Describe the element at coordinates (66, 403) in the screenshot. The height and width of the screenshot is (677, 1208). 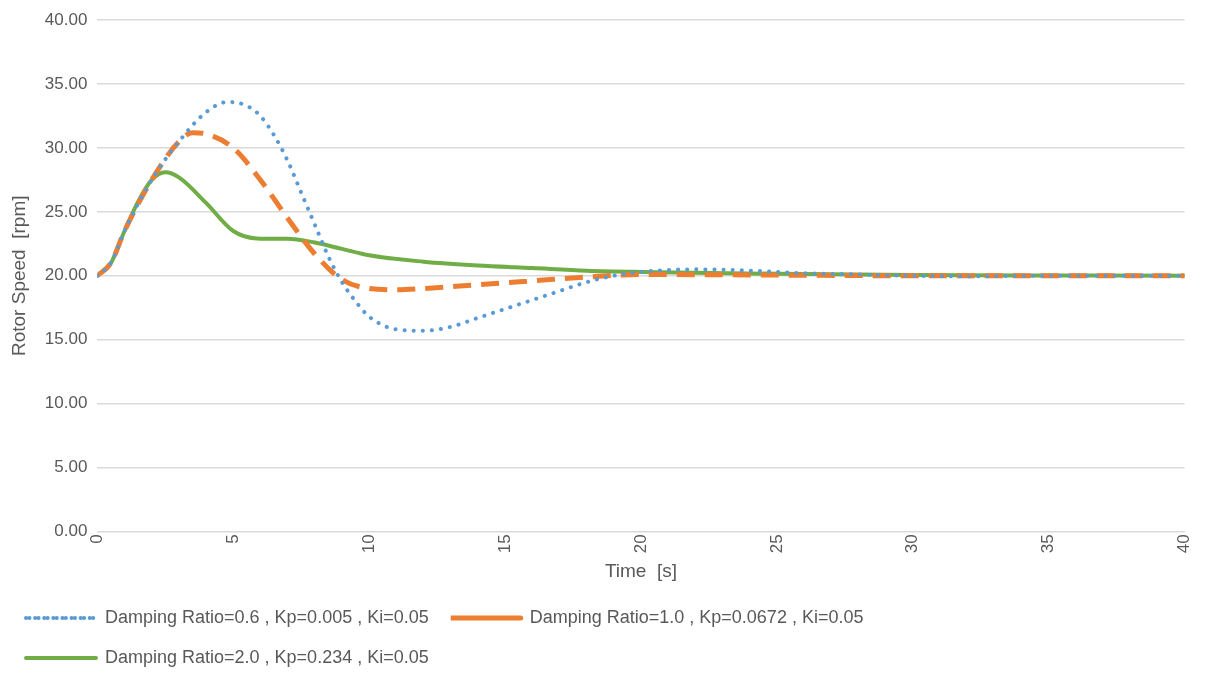
I see `y-tick-label: 10.00` at that location.